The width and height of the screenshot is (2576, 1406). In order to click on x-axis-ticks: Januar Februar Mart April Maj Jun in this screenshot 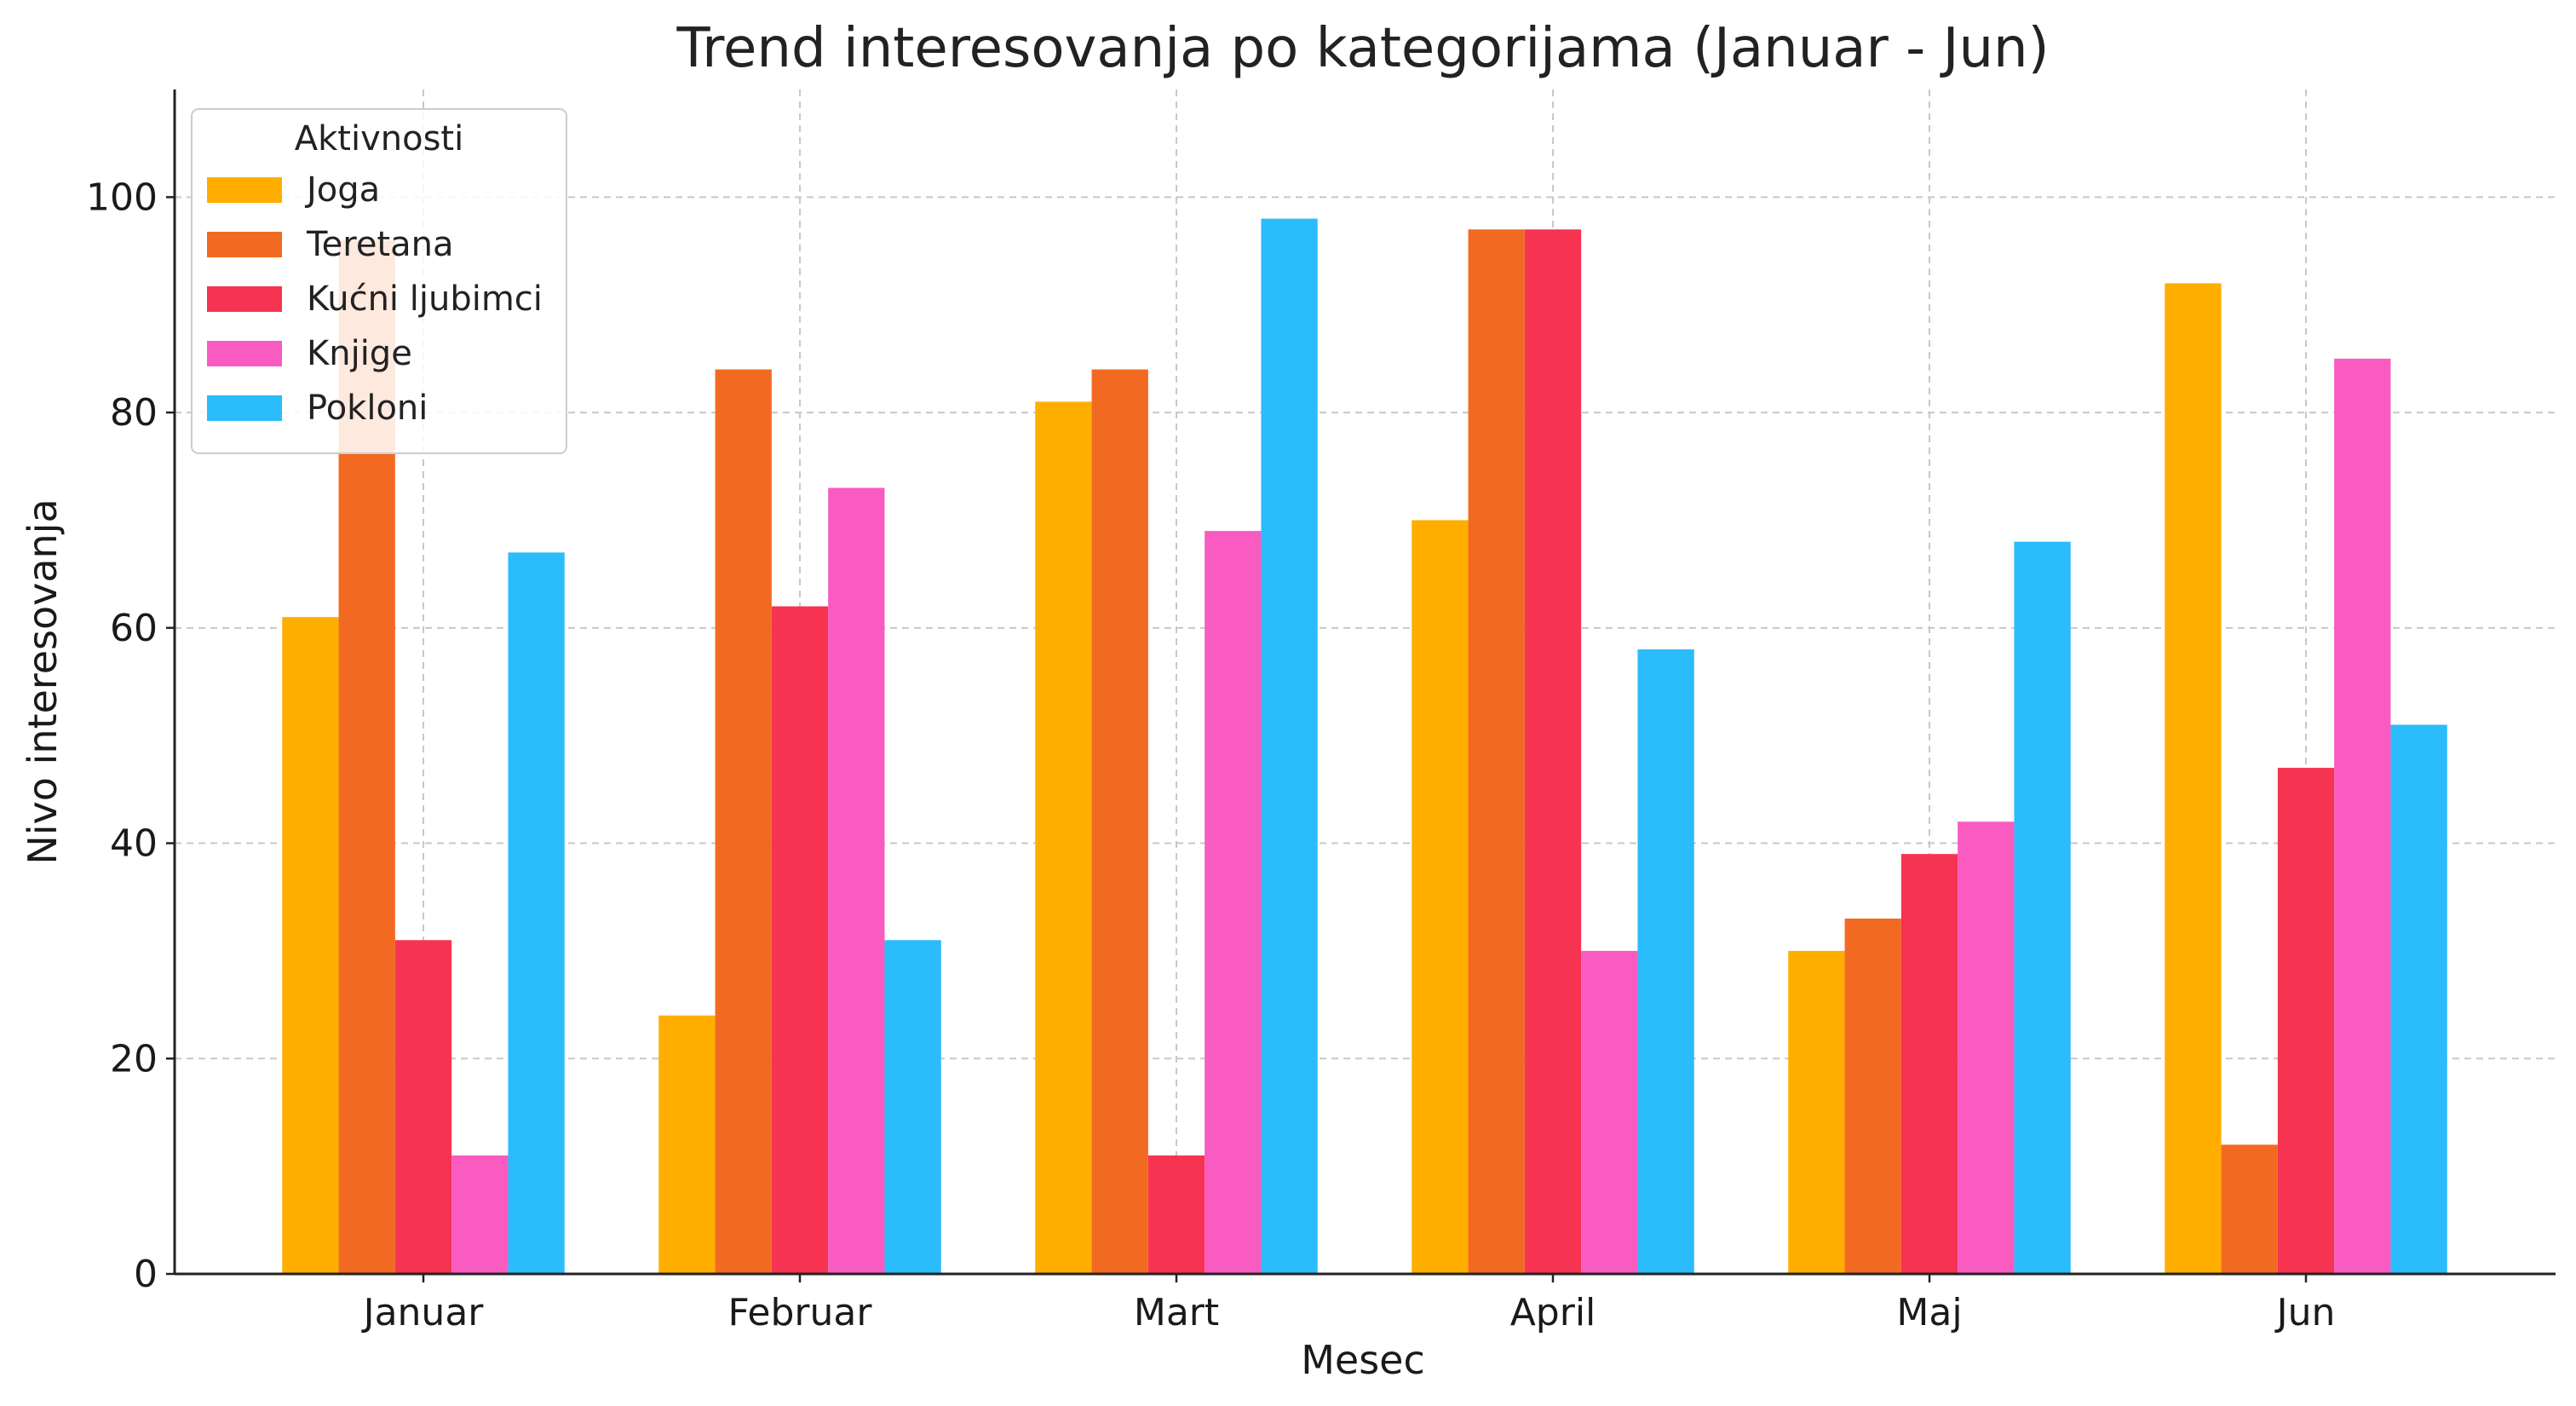, I will do `click(1349, 1304)`.